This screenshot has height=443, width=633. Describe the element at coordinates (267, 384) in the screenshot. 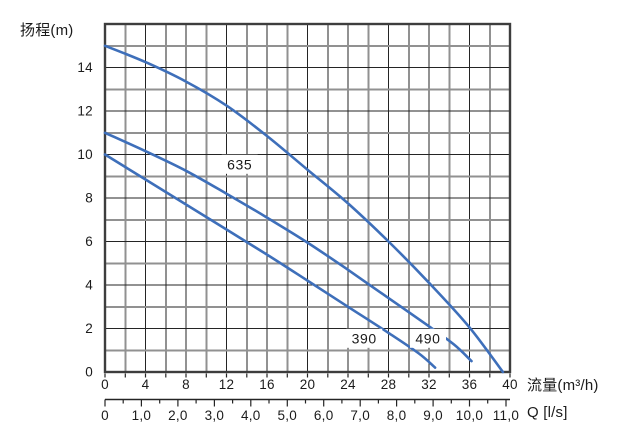

I see `x-tick-label: 16` at that location.